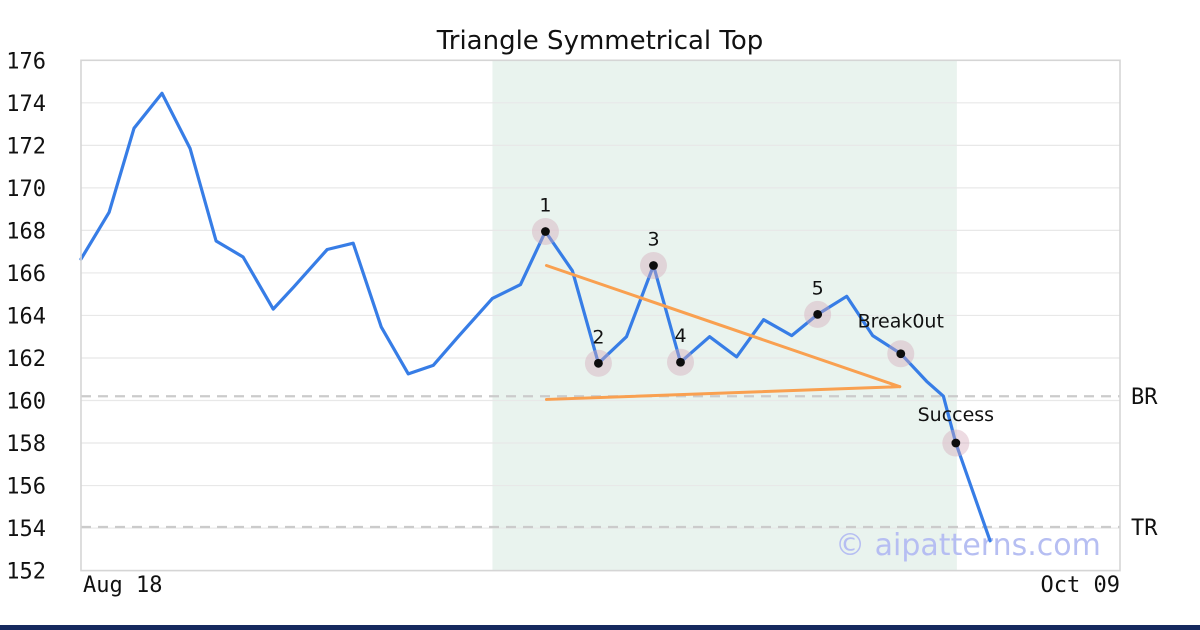 This screenshot has height=630, width=1200. What do you see at coordinates (901, 322) in the screenshot?
I see `annotation-Break0ut: Break0ut` at bounding box center [901, 322].